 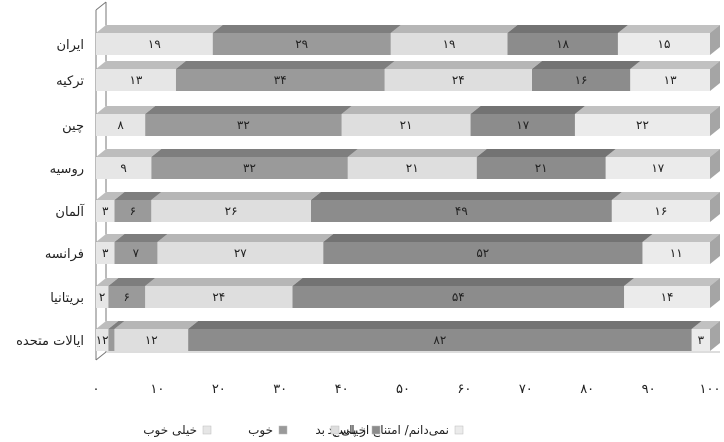 What do you see at coordinates (219, 389) in the screenshot?
I see `x-tick-label: ۲۰` at bounding box center [219, 389].